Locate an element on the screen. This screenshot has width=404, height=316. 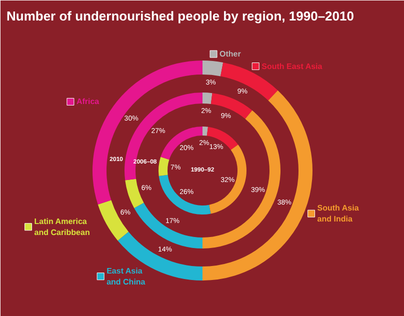
legend-label: South East Asia is located at coordinates (292, 66).